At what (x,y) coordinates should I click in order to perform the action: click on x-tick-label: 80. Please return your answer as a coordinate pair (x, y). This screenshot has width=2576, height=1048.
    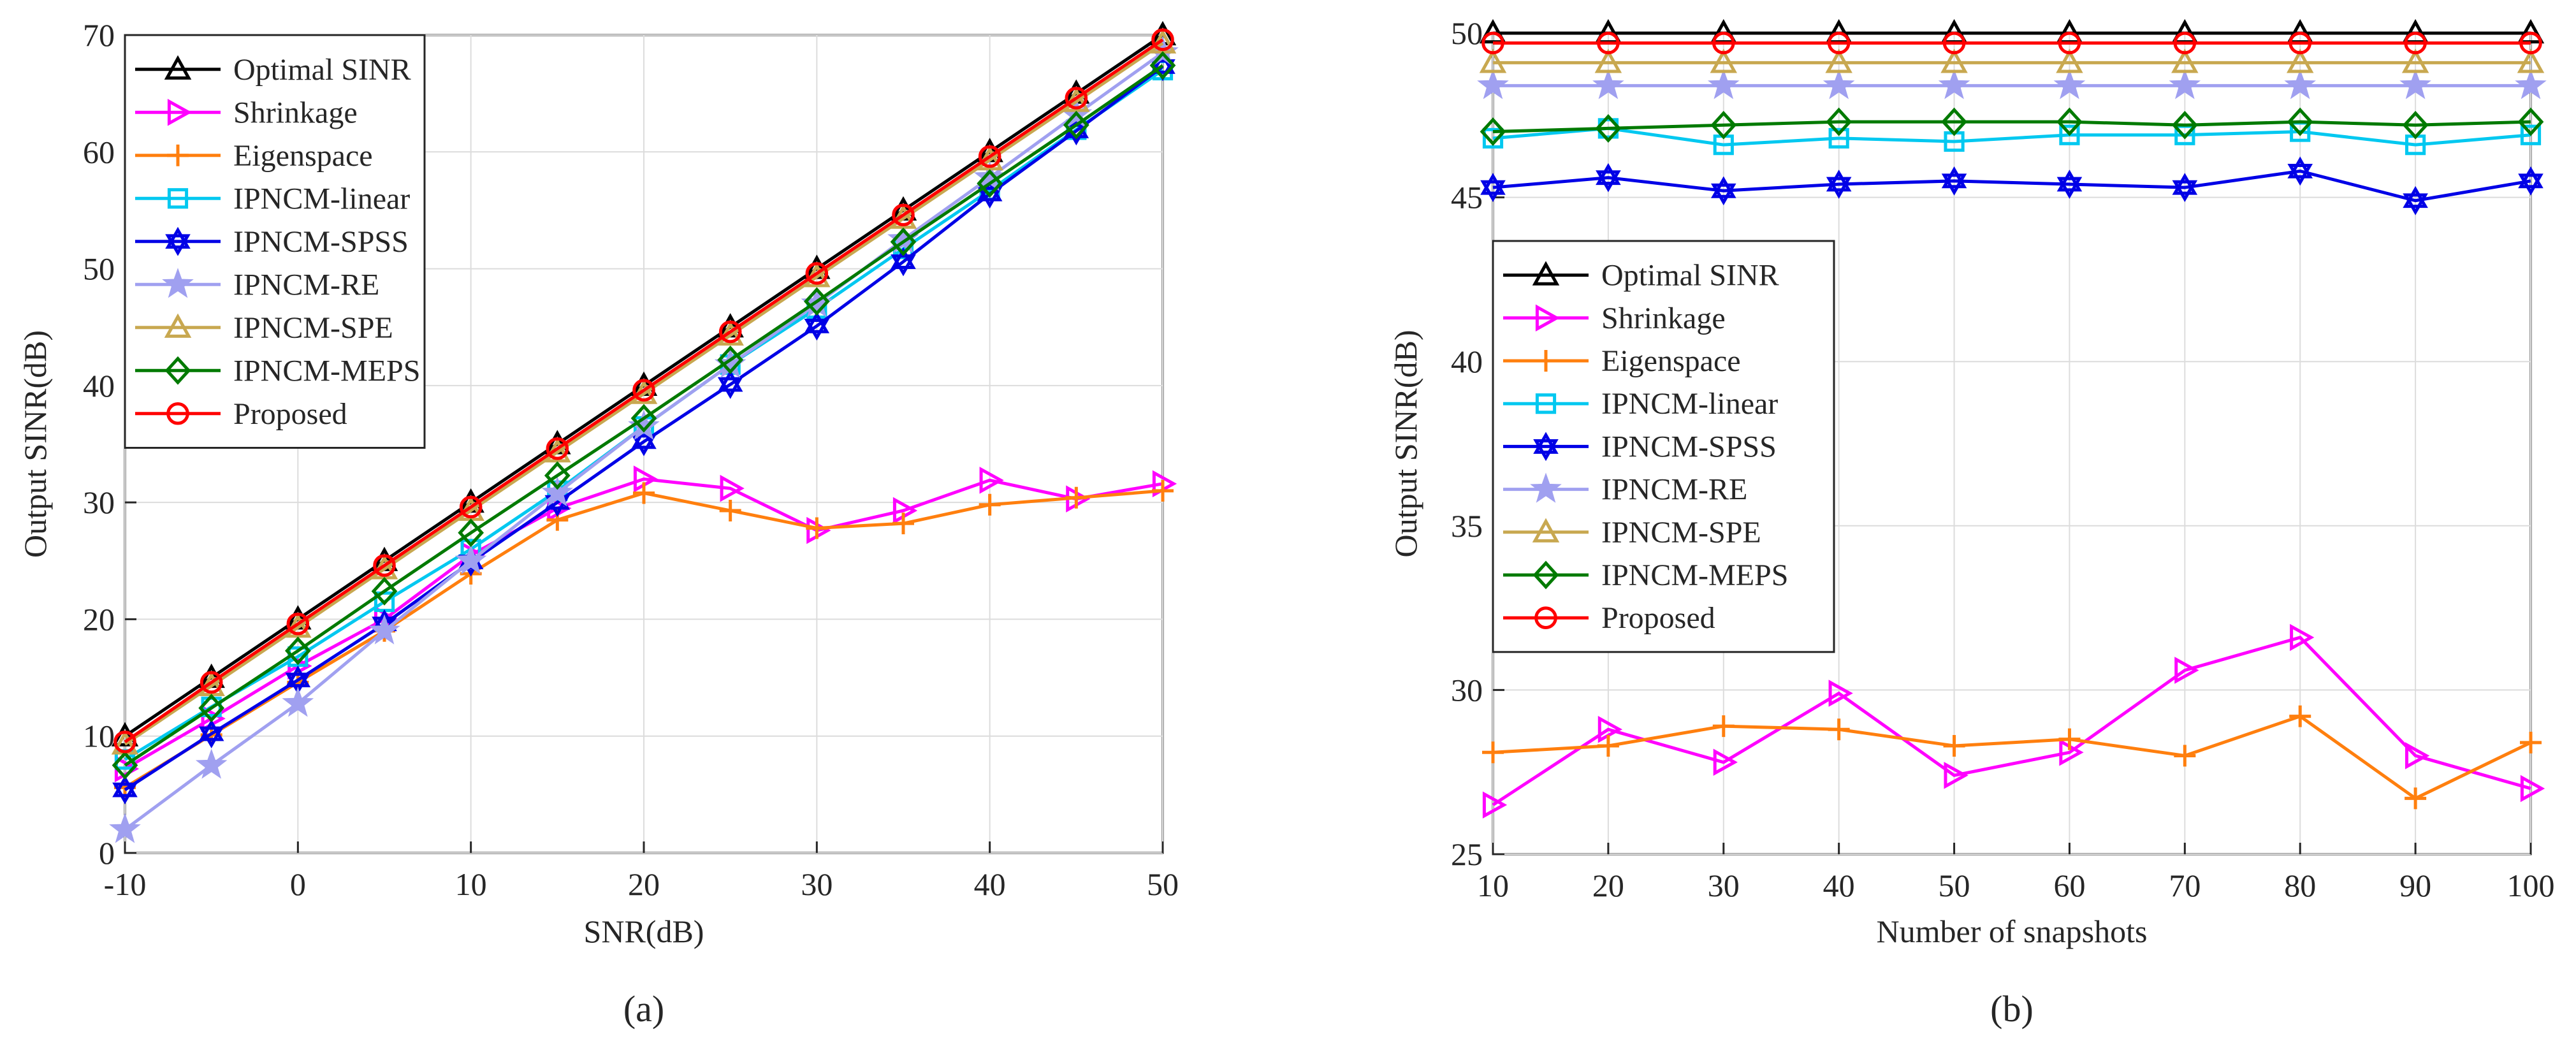
    Looking at the image, I should click on (2300, 885).